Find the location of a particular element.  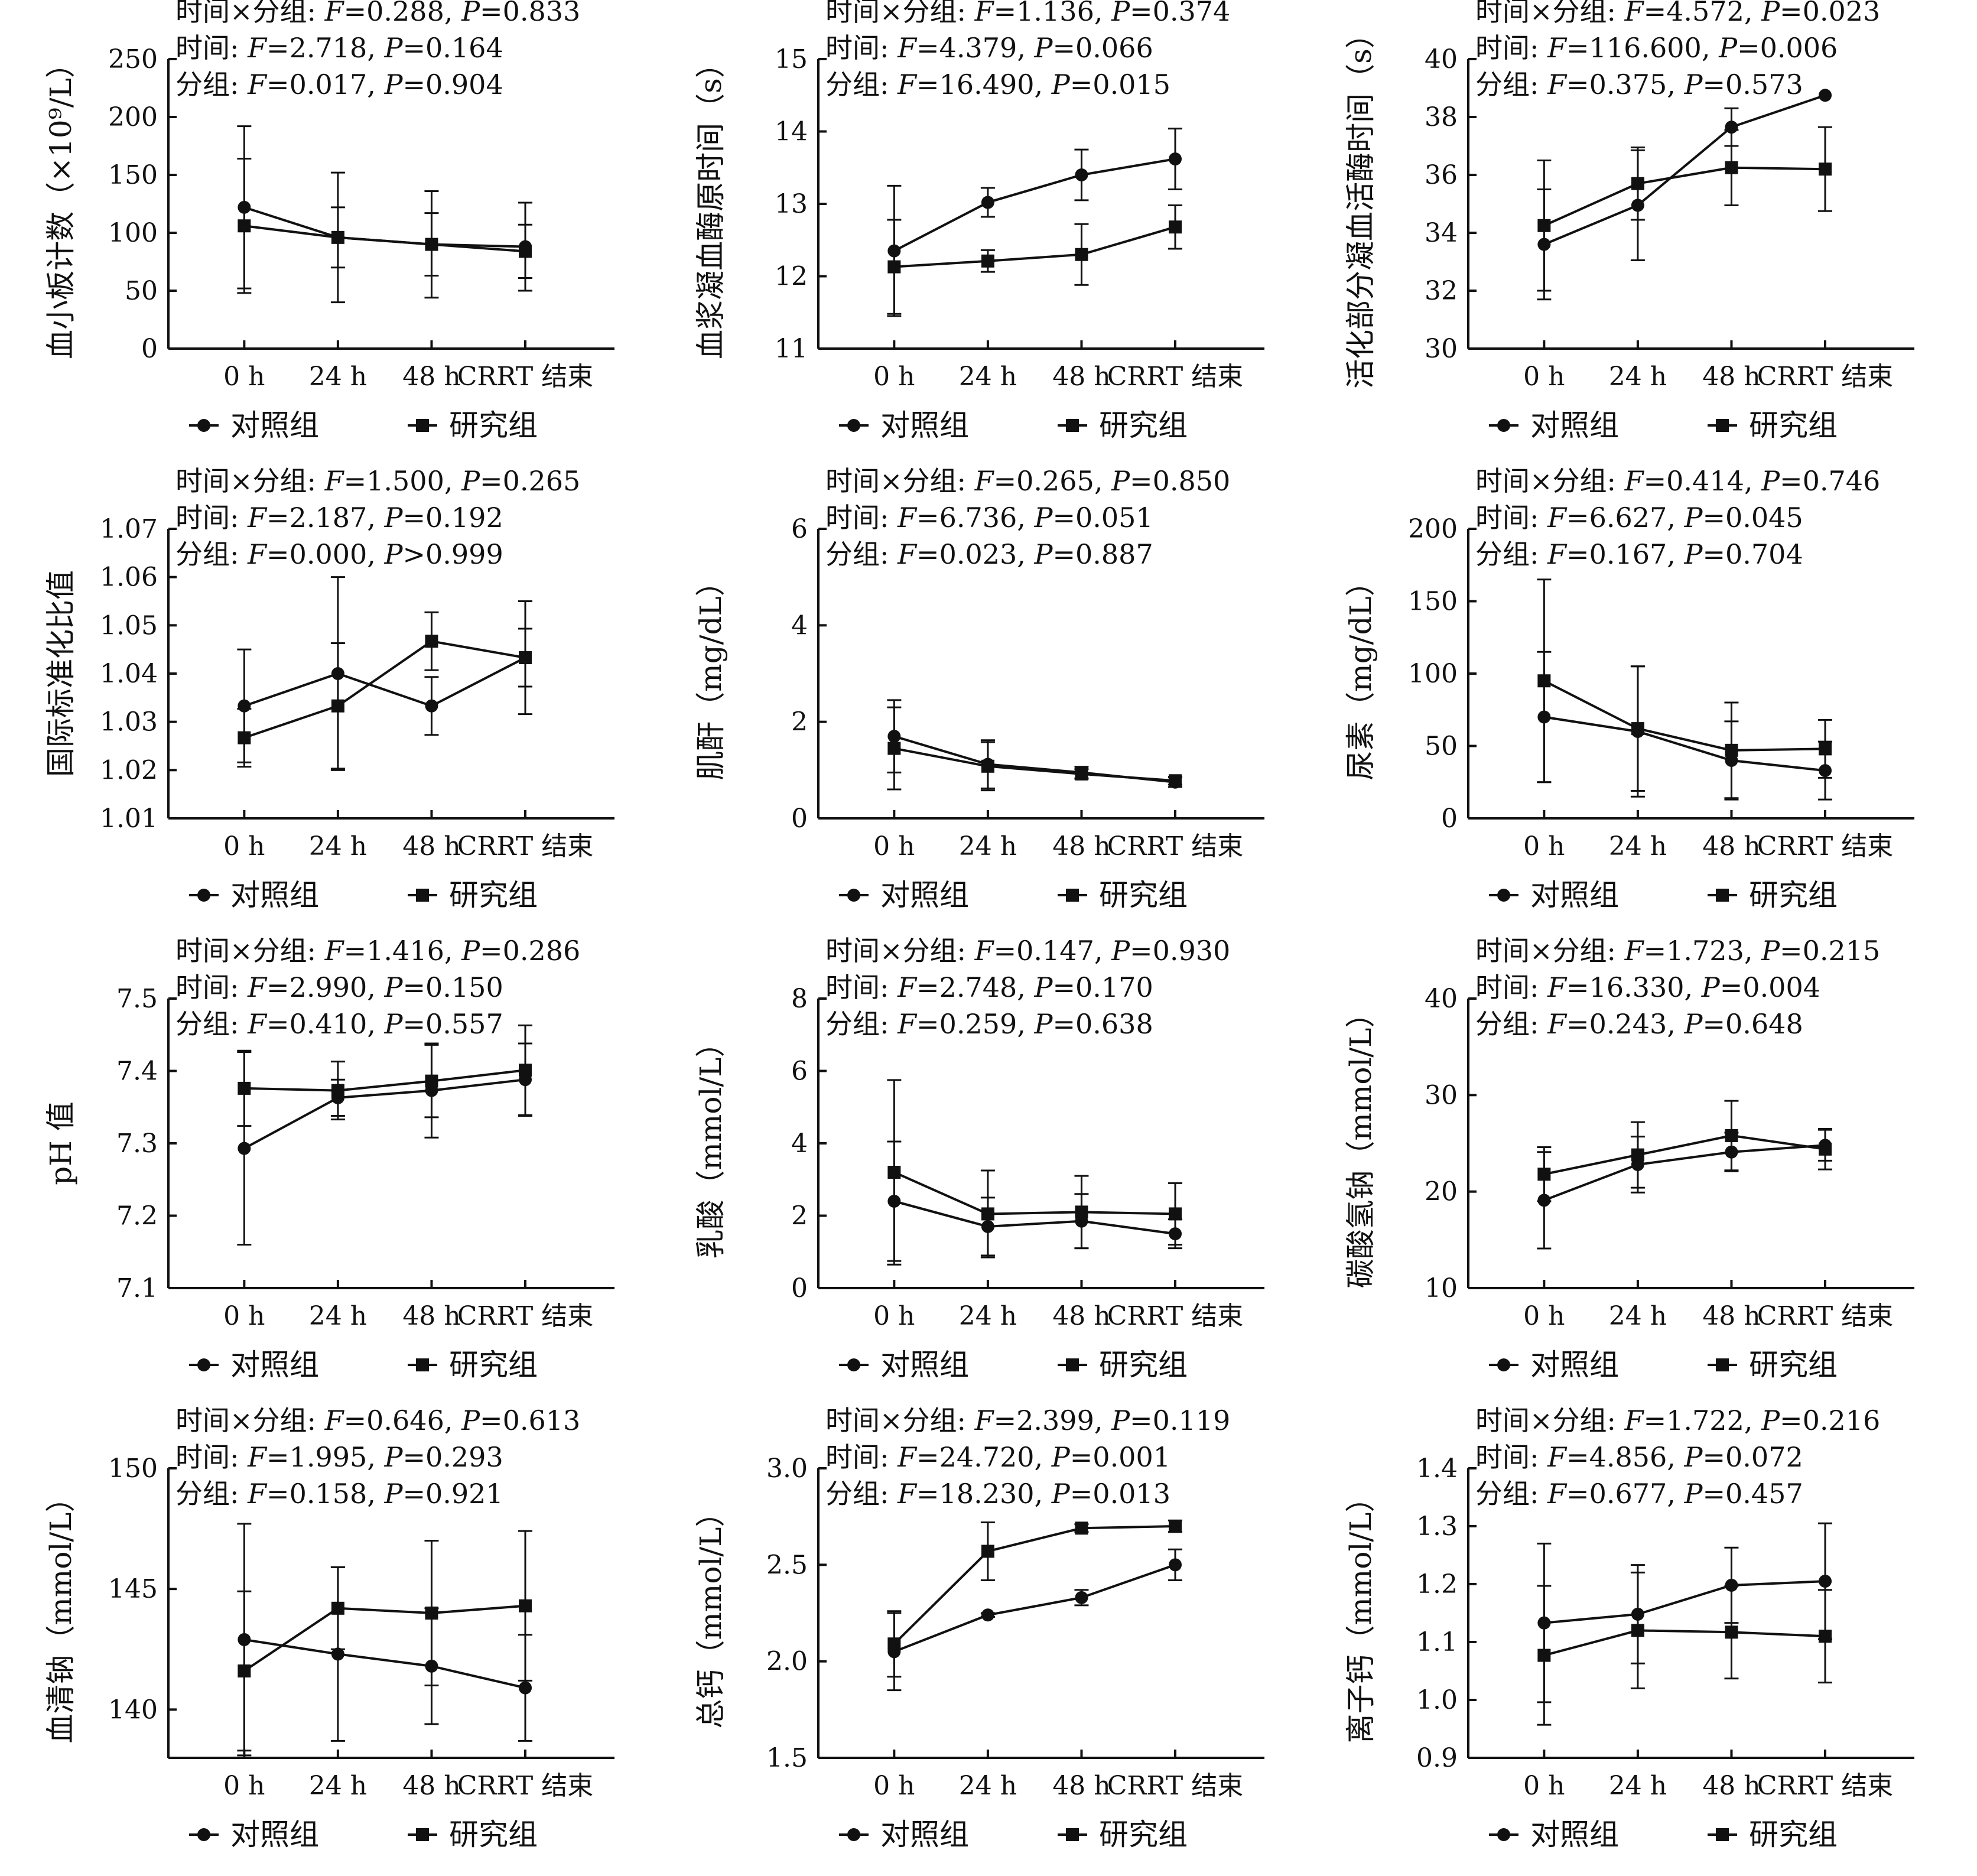

stats-line-3: 分组: F=0.375, P=0.573 is located at coordinates (1639, 84).